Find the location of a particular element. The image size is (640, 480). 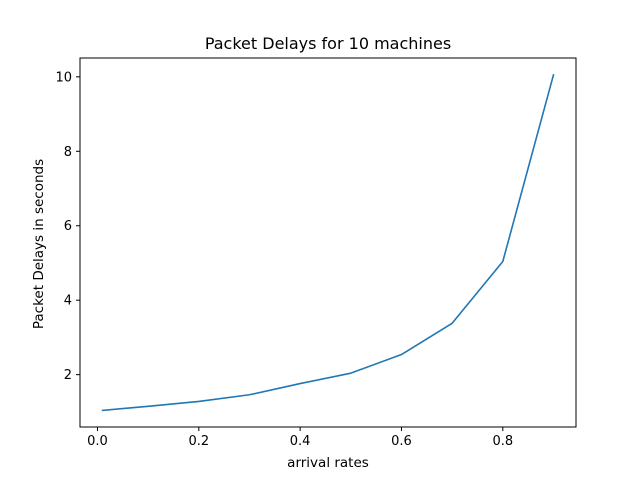

y-tick-label: 6 is located at coordinates (68, 226).